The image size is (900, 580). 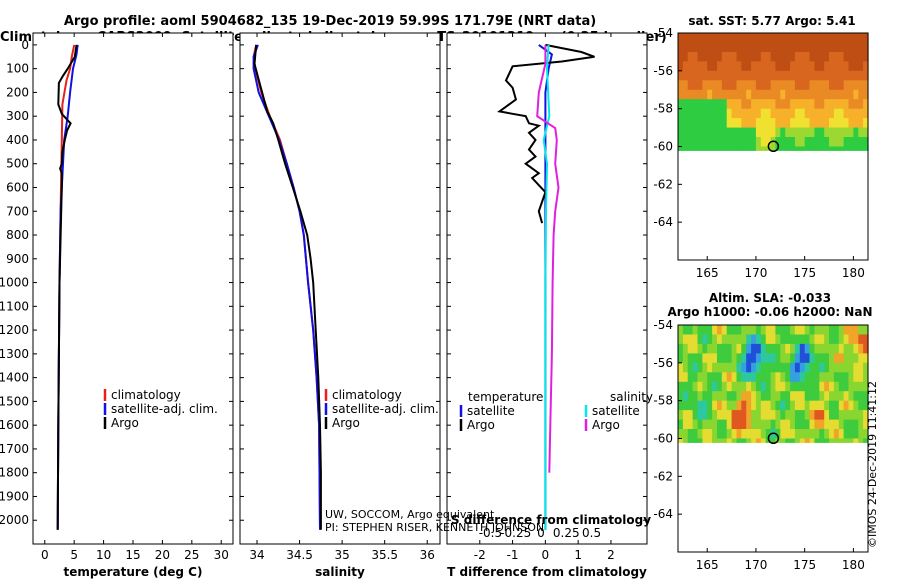 What do you see at coordinates (164, 409) in the screenshot?
I see `temperature-legend-label: satellite-adj. clim.` at bounding box center [164, 409].